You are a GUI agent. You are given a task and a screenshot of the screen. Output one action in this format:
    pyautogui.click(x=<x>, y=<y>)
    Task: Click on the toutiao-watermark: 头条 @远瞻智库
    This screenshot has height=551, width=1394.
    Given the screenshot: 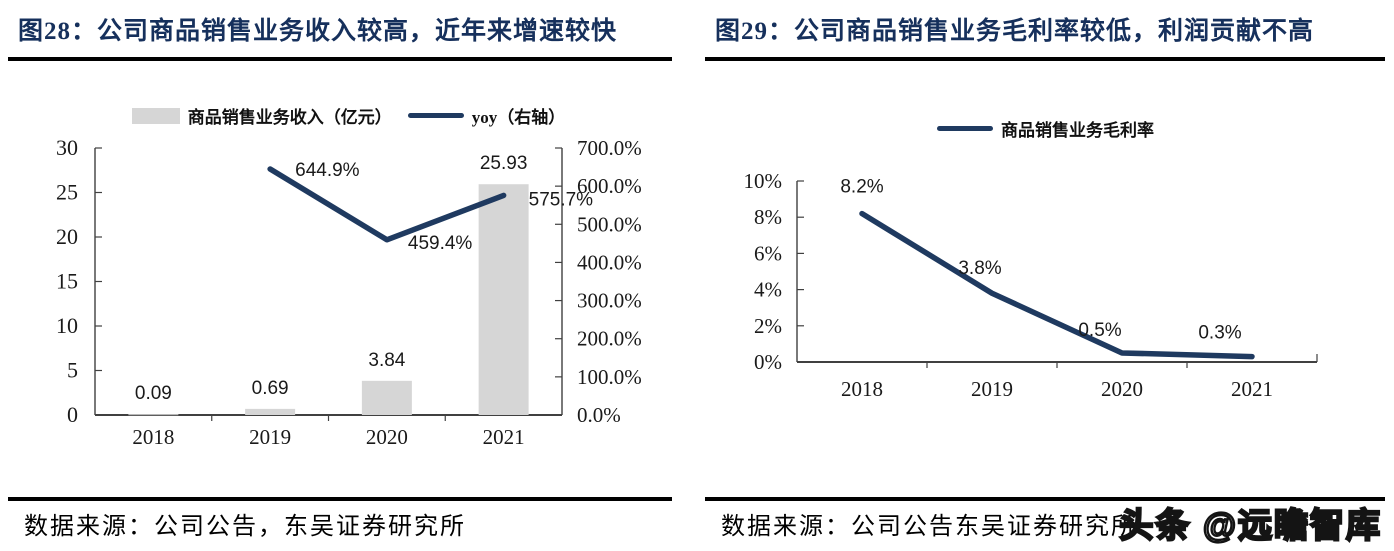 What is the action you would take?
    pyautogui.click(x=1250, y=526)
    